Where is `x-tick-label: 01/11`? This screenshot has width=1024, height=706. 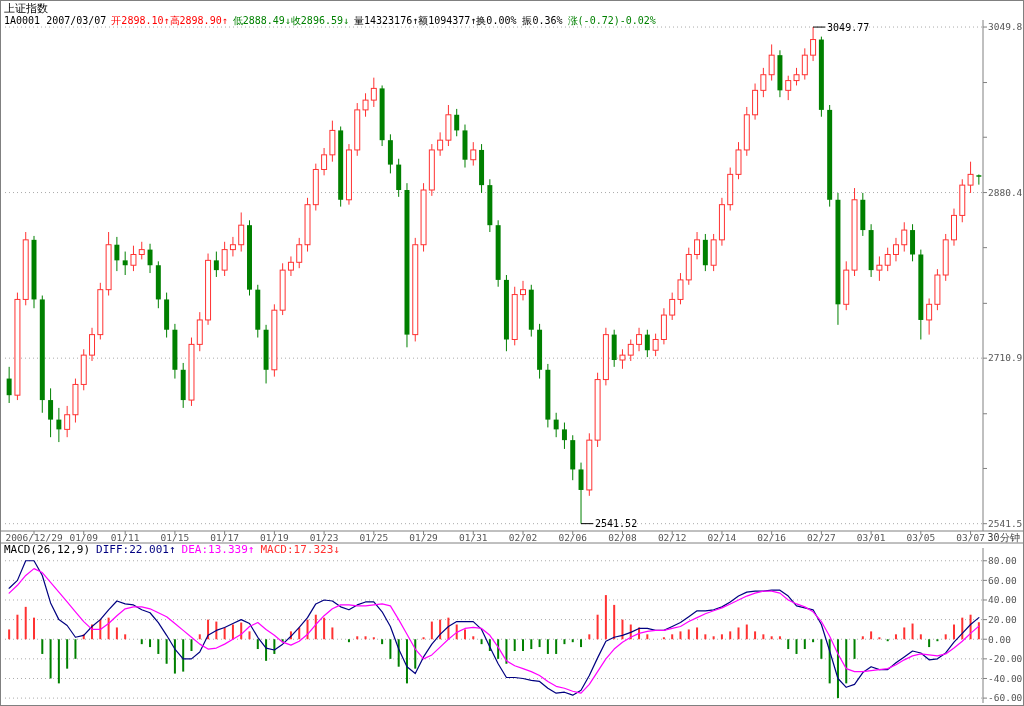 x-tick-label: 01/11 is located at coordinates (125, 537).